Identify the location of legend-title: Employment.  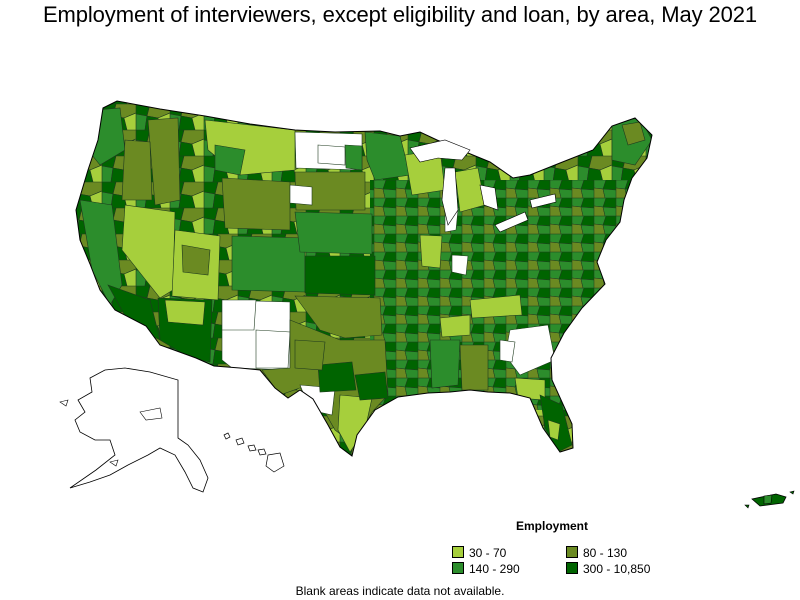
(552, 526).